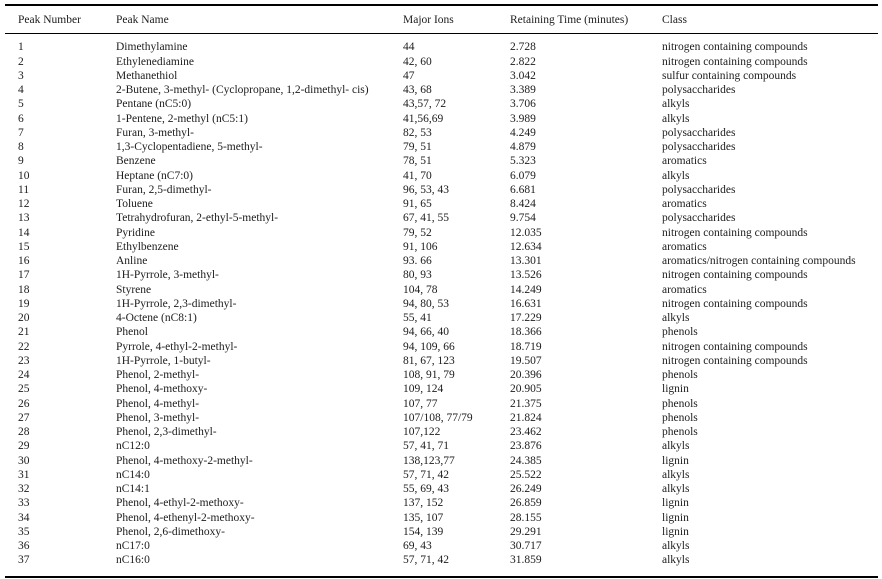 Image resolution: width=882 pixels, height=579 pixels. What do you see at coordinates (167, 275) in the screenshot?
I see `cell-peak-name: 1H-Pyrrole, 3-methyl-` at bounding box center [167, 275].